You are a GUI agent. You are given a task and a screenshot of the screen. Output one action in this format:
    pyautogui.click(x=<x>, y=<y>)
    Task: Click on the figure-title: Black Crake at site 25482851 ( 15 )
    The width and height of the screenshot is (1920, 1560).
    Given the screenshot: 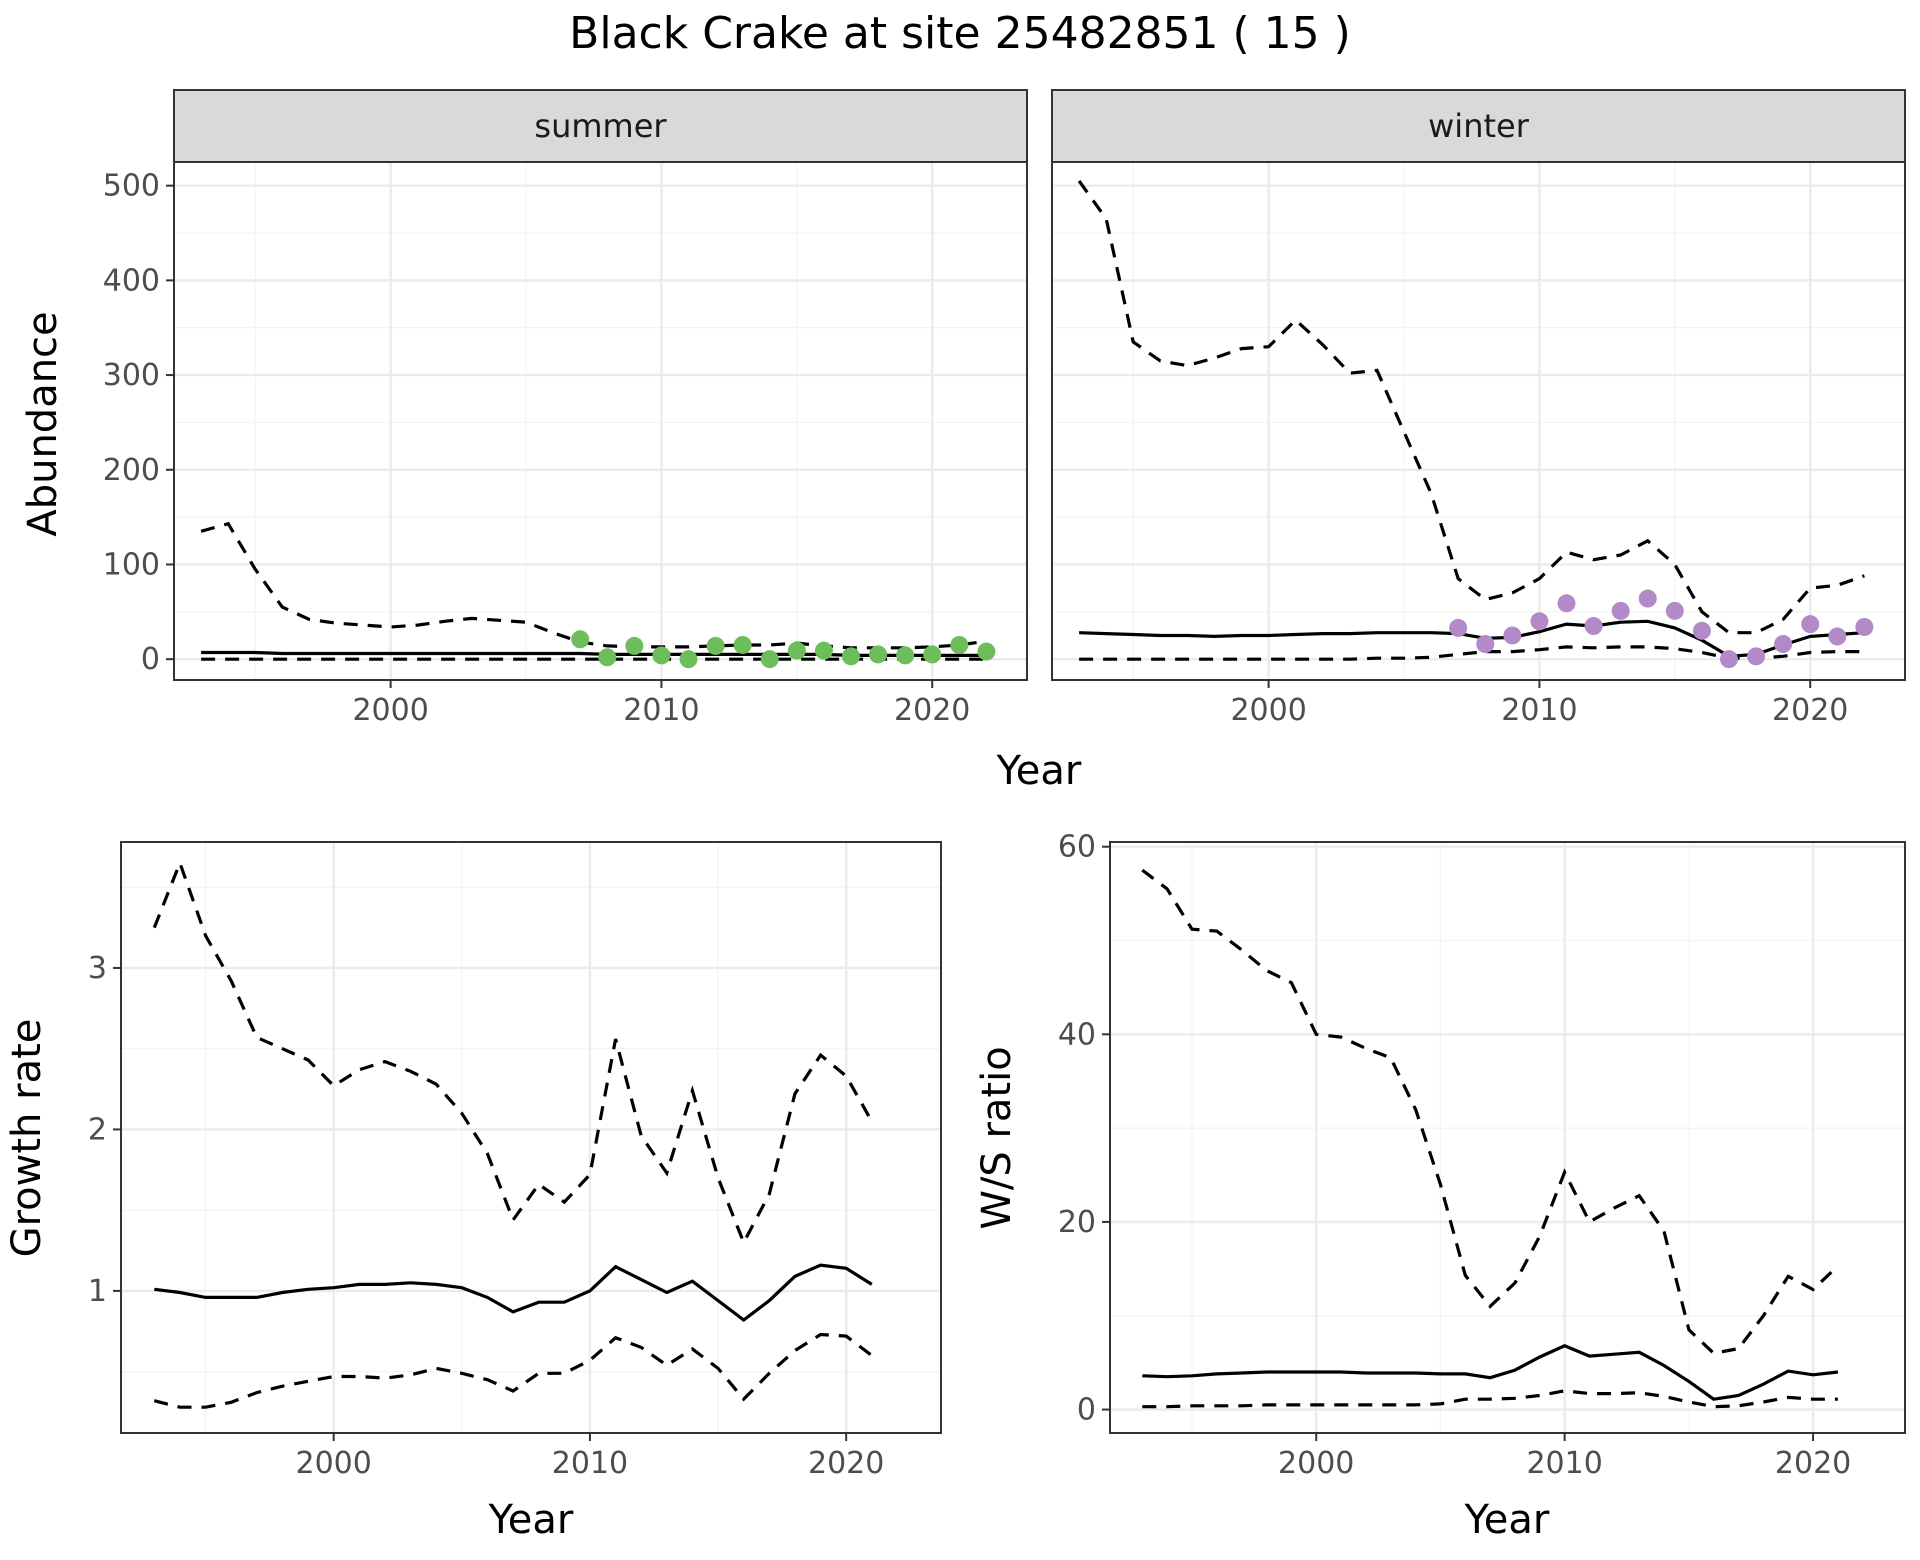 What is the action you would take?
    pyautogui.click(x=960, y=33)
    